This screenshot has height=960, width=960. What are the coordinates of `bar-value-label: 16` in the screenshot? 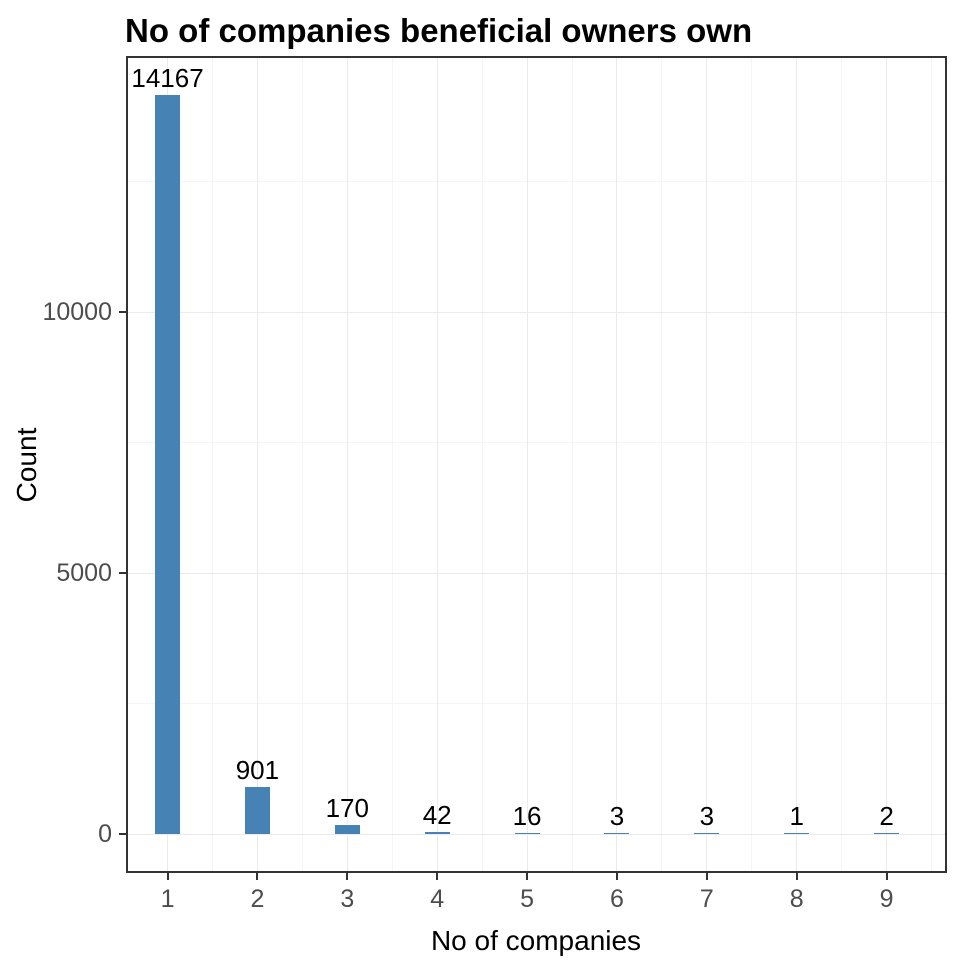 It's located at (527, 815).